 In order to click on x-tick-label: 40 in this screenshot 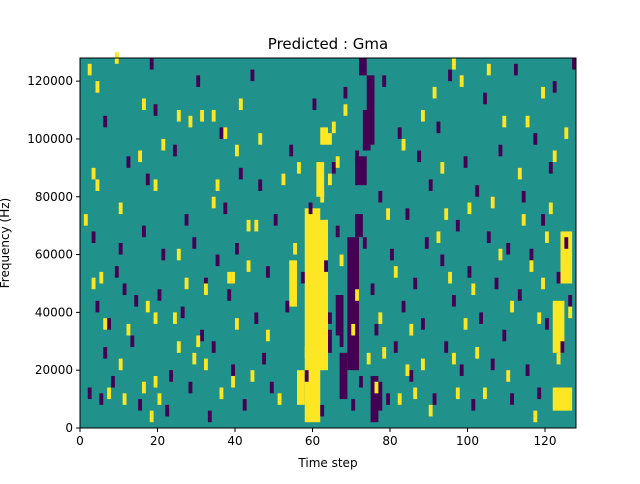, I will do `click(234, 441)`.